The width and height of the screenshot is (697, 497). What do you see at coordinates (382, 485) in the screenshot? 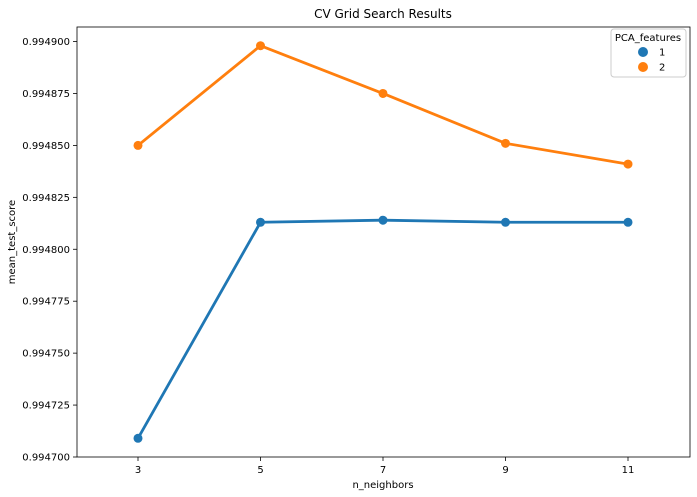
I see `x-axis-label: n_neighbors` at bounding box center [382, 485].